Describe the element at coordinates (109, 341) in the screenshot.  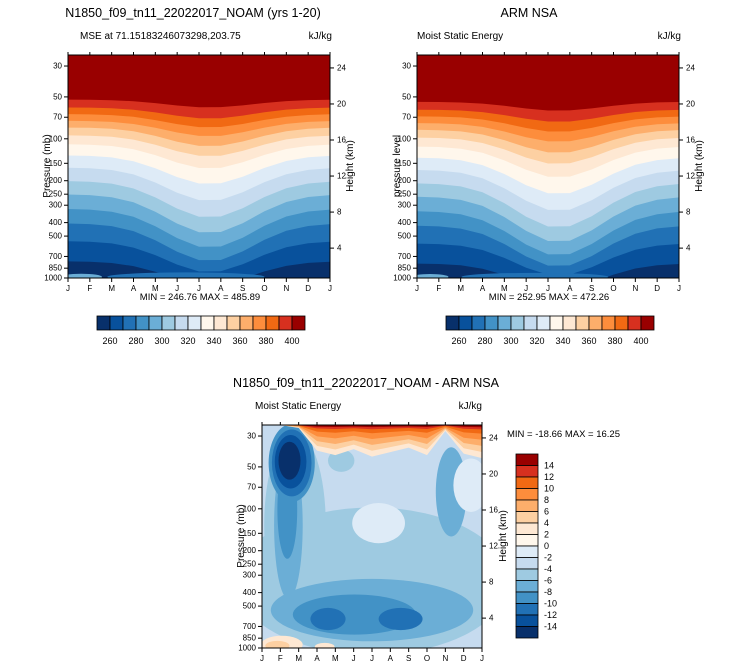
I see `svg-text: 260` at that location.